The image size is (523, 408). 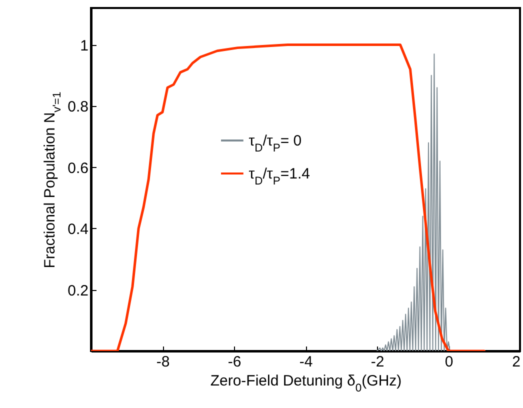 I want to click on y-tick-label: 0.4, so click(x=78, y=229).